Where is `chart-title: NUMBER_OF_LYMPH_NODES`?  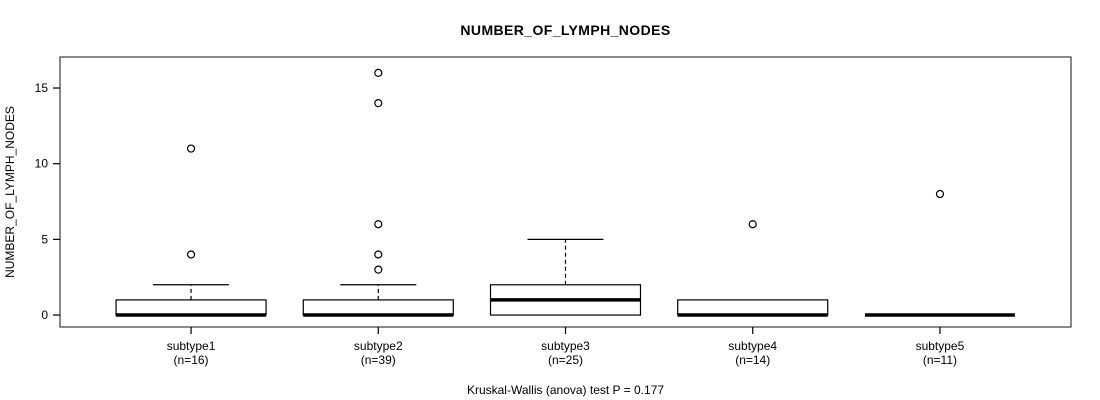
chart-title: NUMBER_OF_LYMPH_NODES is located at coordinates (565, 30).